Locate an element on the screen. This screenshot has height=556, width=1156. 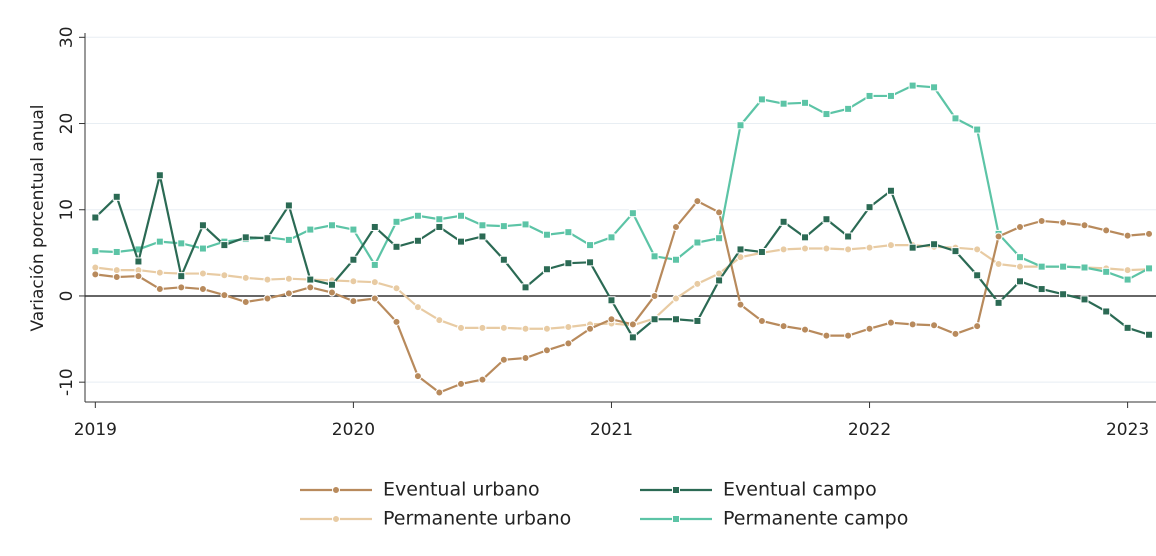
x-tick-label: 2022 is located at coordinates (869, 430).